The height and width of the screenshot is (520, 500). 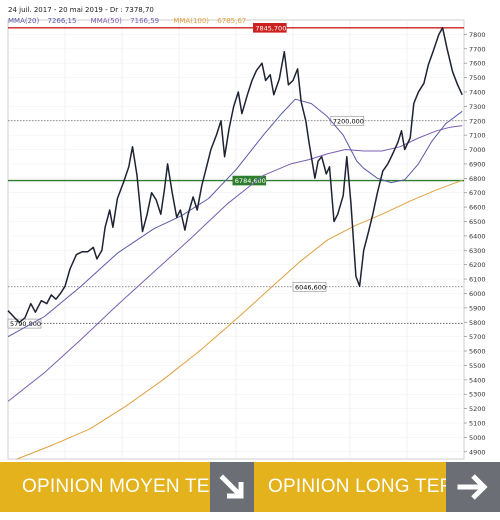 I want to click on reference-label: 5790,800, so click(x=25, y=324).